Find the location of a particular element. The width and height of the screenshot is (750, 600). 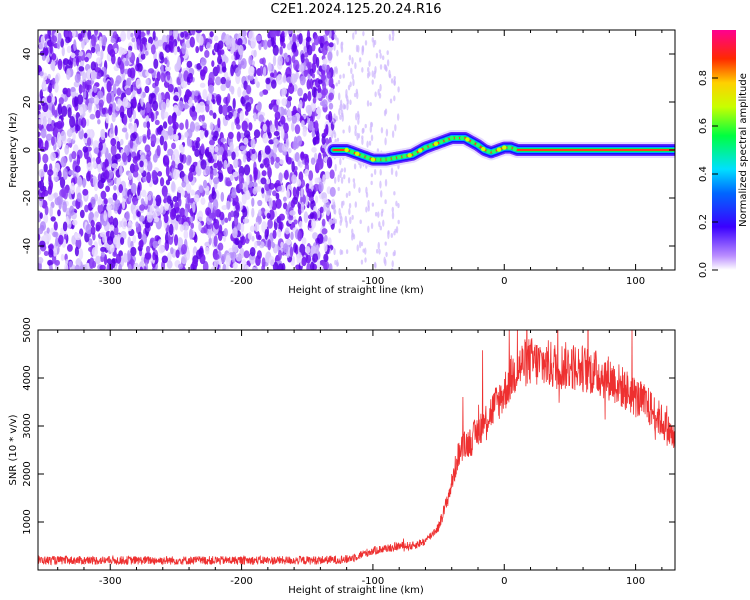

snr-y-tick-label: 1000 is located at coordinates (27, 521).